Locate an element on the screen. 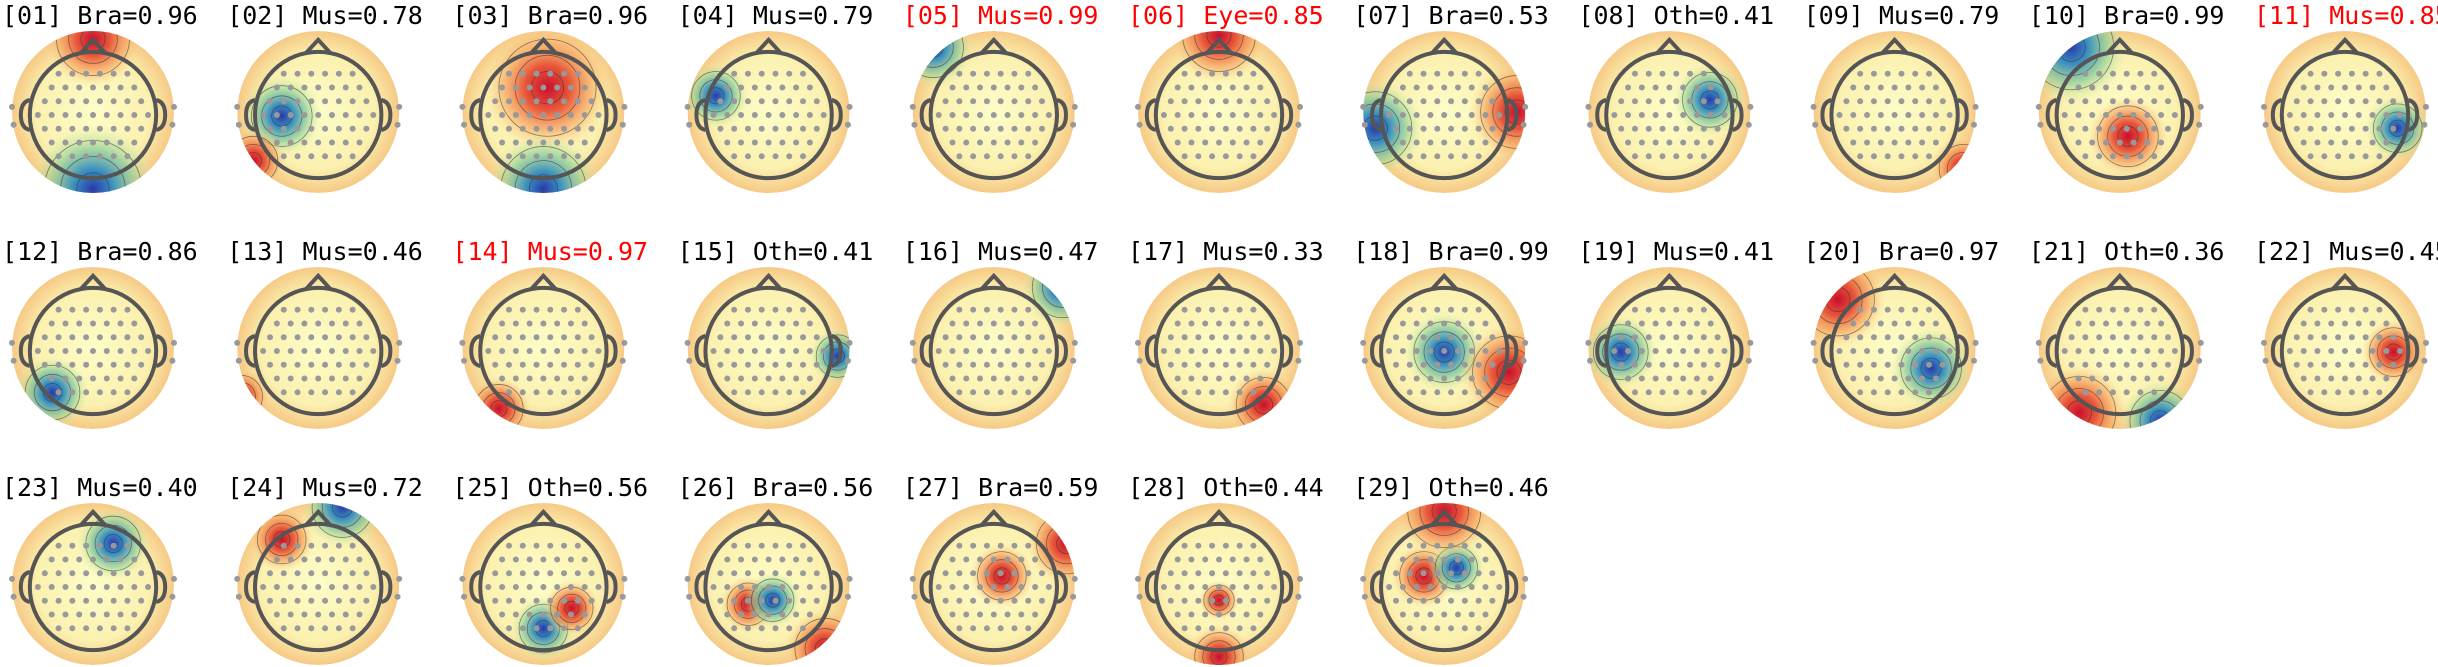  component-label: [28] Oth=0.44 is located at coordinates (1226, 487).